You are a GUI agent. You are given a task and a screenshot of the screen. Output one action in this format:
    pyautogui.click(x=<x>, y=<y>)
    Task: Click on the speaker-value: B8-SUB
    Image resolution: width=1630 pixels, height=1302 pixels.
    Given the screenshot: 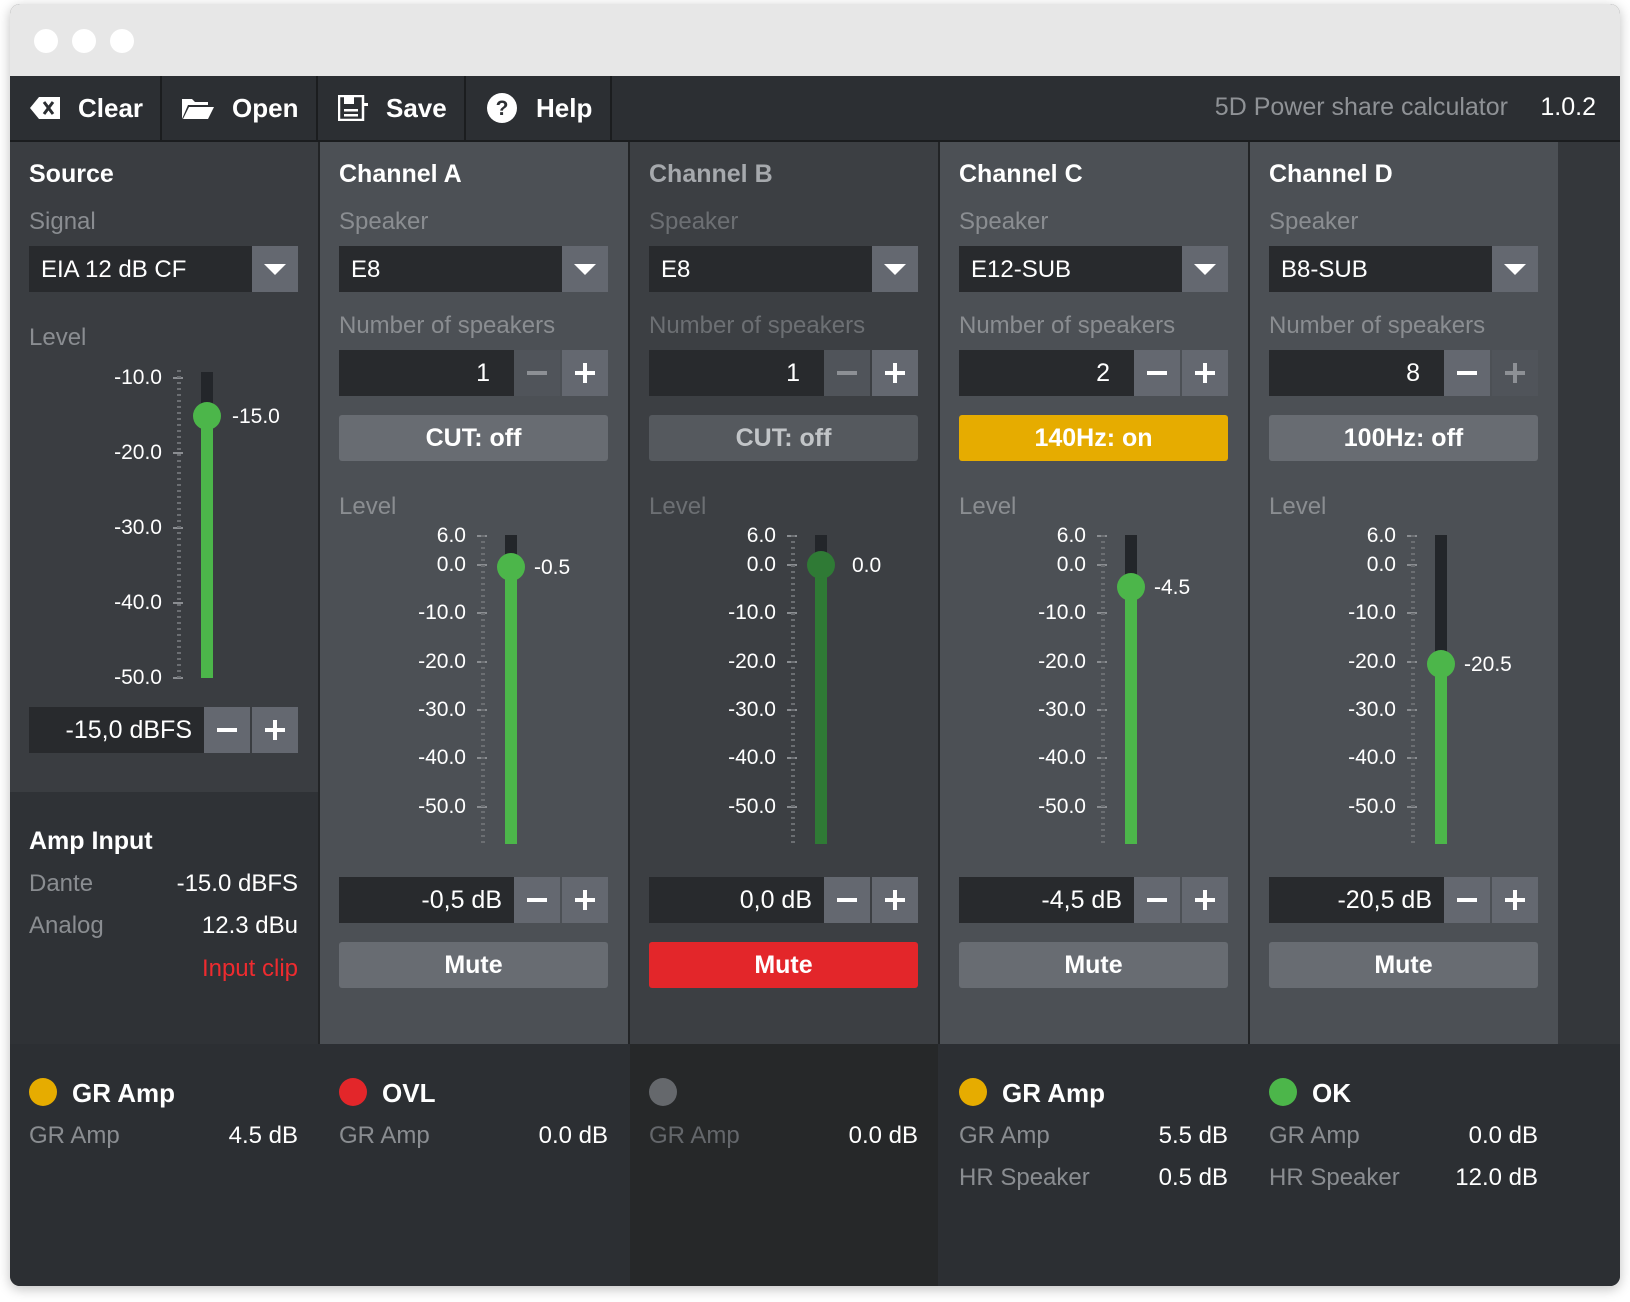 What is the action you would take?
    pyautogui.click(x=1324, y=269)
    